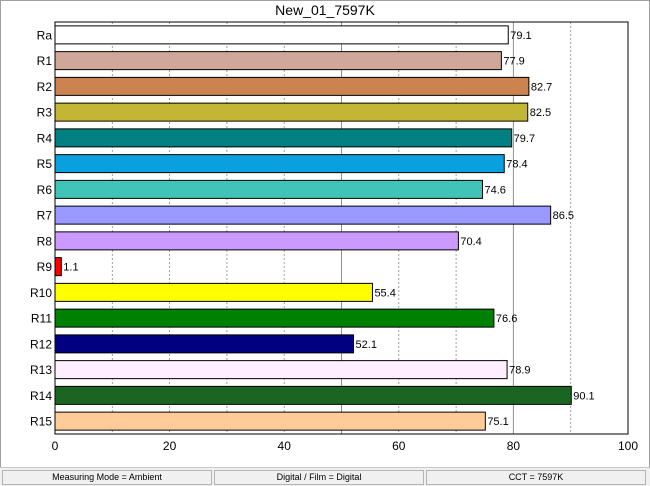 The height and width of the screenshot is (486, 650). Describe the element at coordinates (497, 422) in the screenshot. I see `value-label: 75.1` at that location.